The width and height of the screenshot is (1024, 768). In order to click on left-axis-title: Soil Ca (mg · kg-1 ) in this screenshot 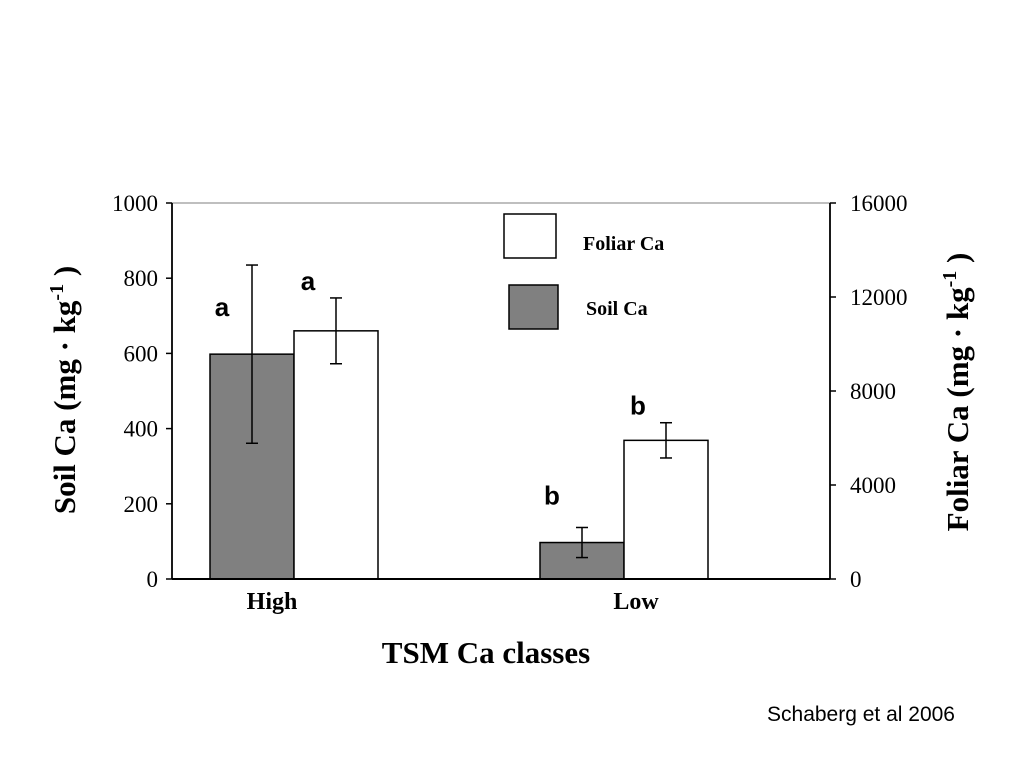, I will do `click(64, 390)`.